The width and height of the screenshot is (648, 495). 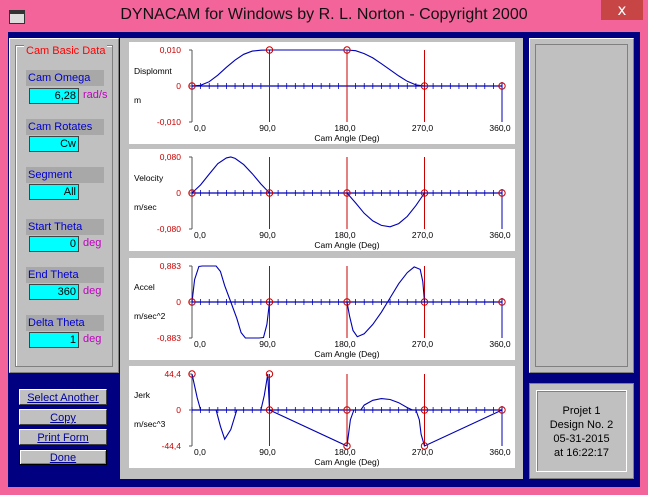 What do you see at coordinates (581, 205) in the screenshot?
I see `animation-panel` at bounding box center [581, 205].